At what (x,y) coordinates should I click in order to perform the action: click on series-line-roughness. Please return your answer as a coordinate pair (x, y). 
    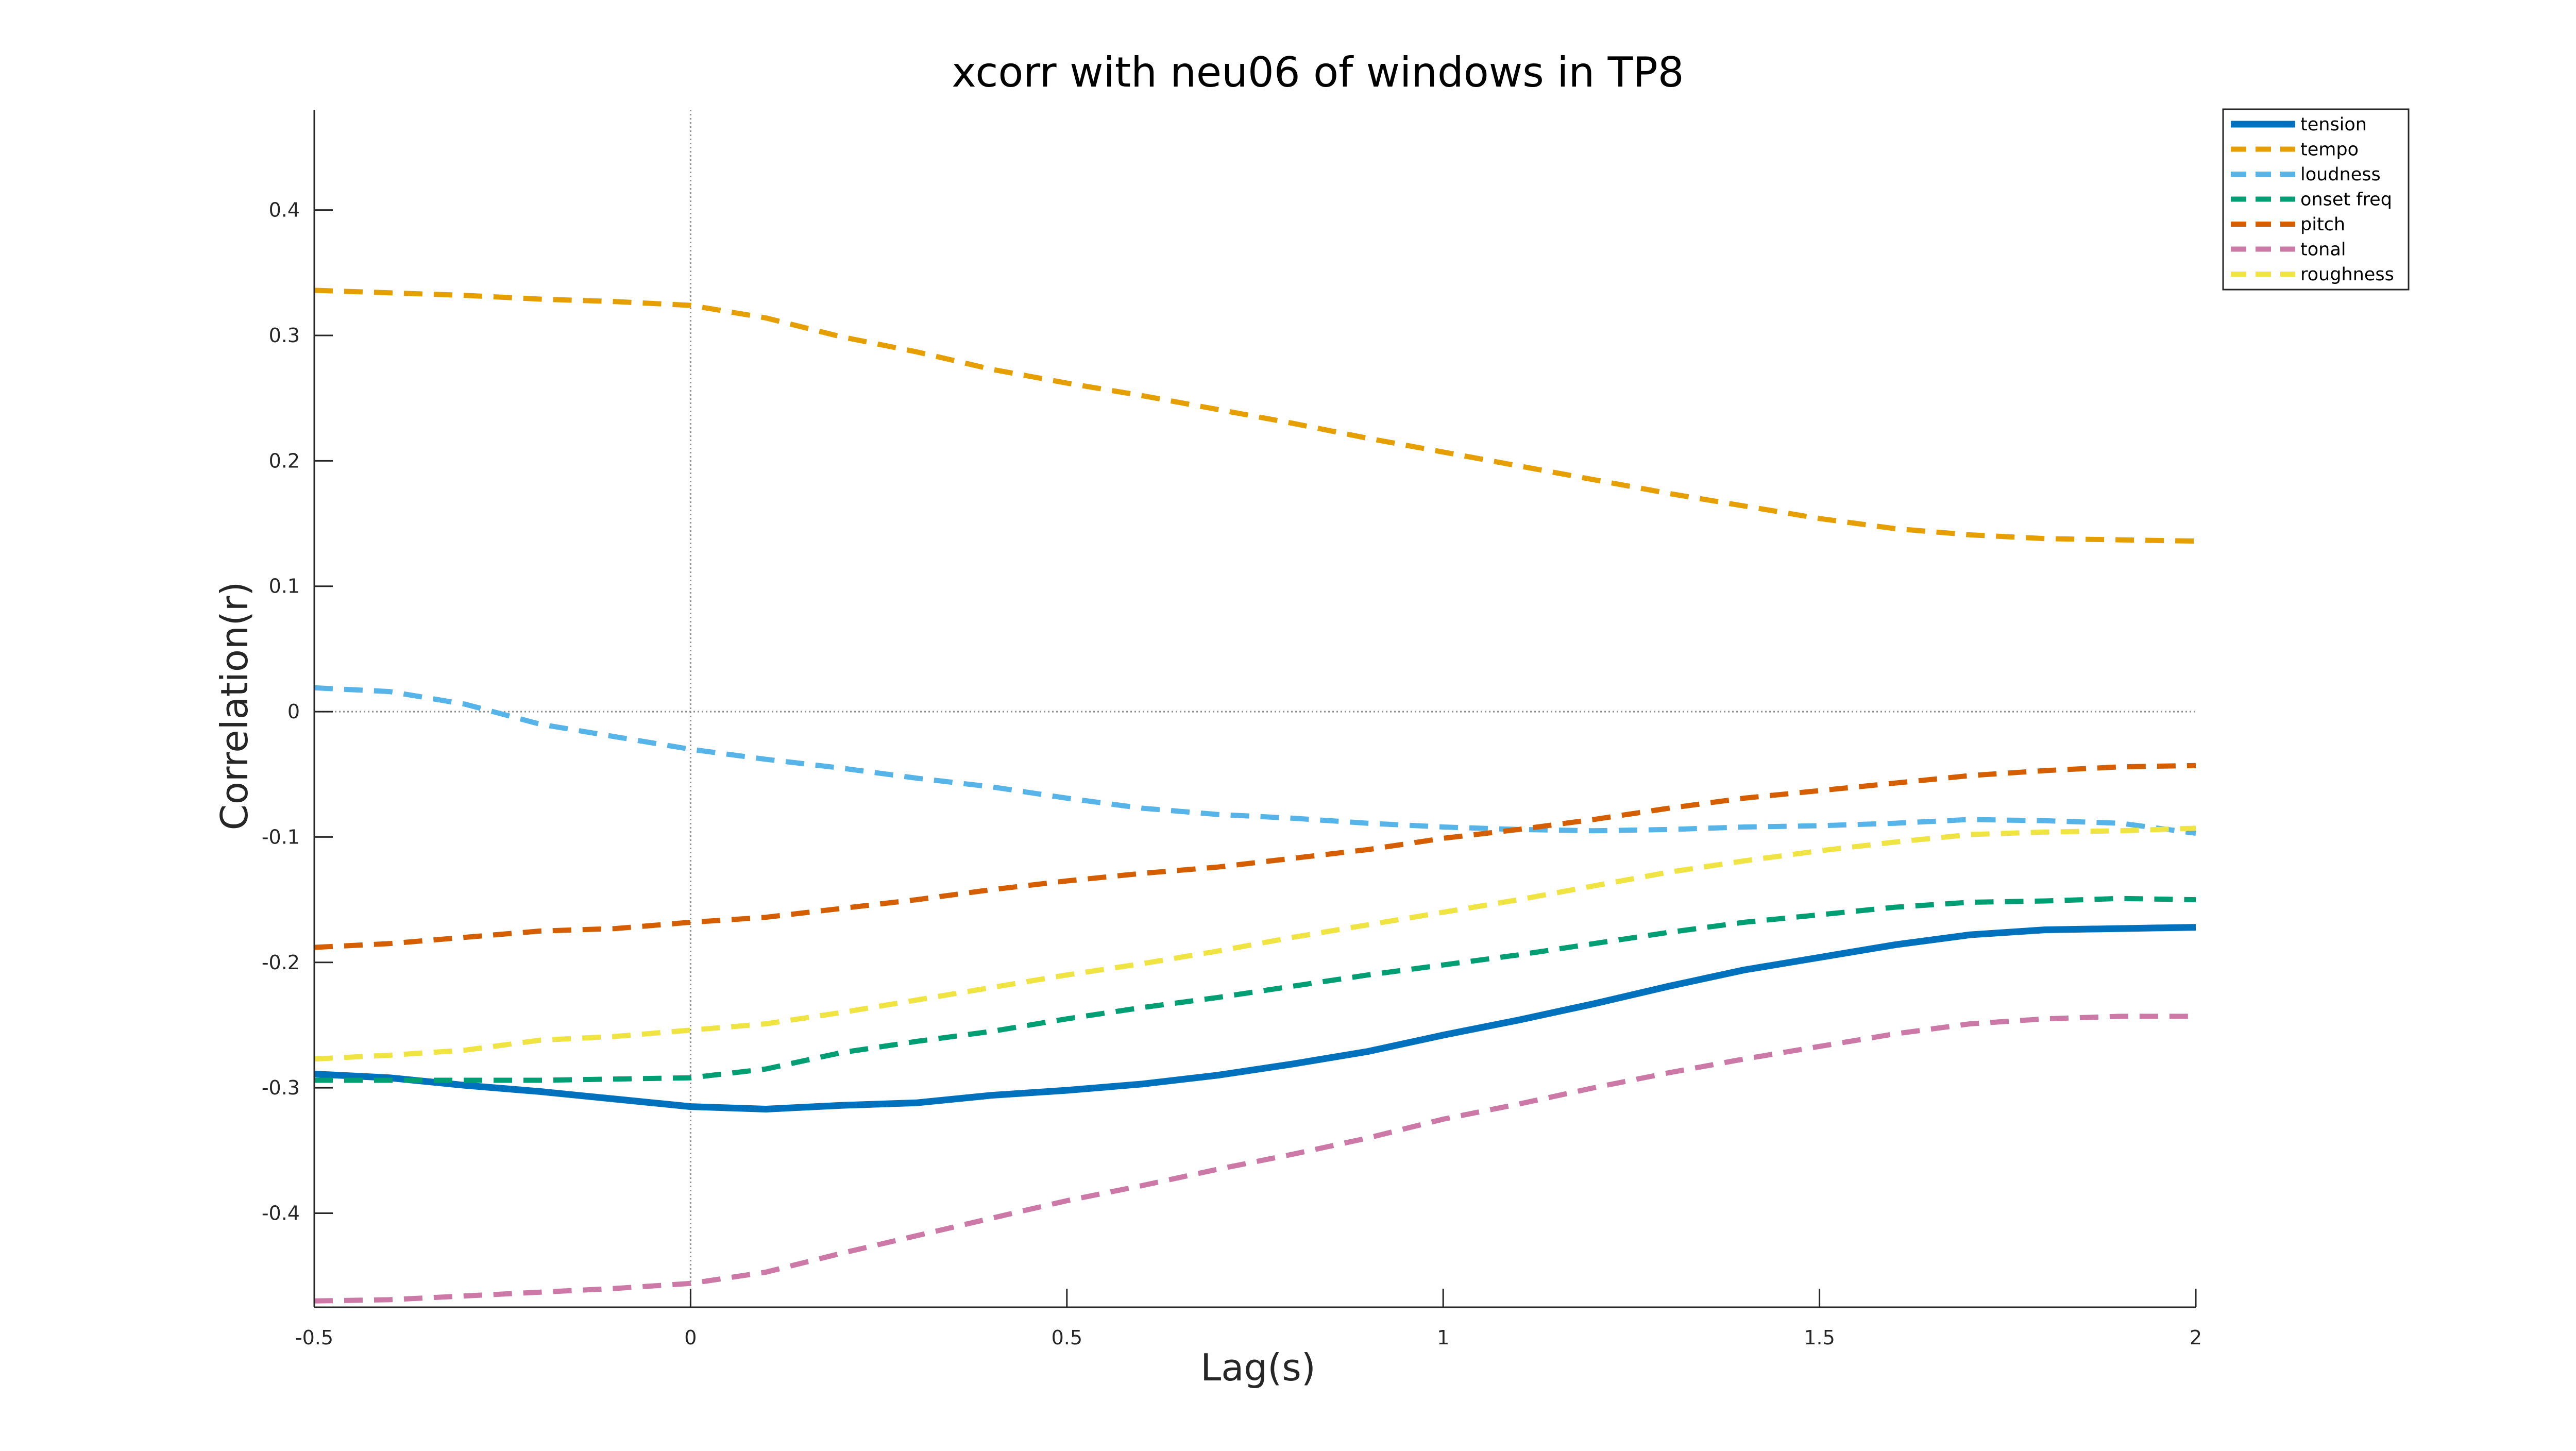
    Looking at the image, I should click on (1255, 943).